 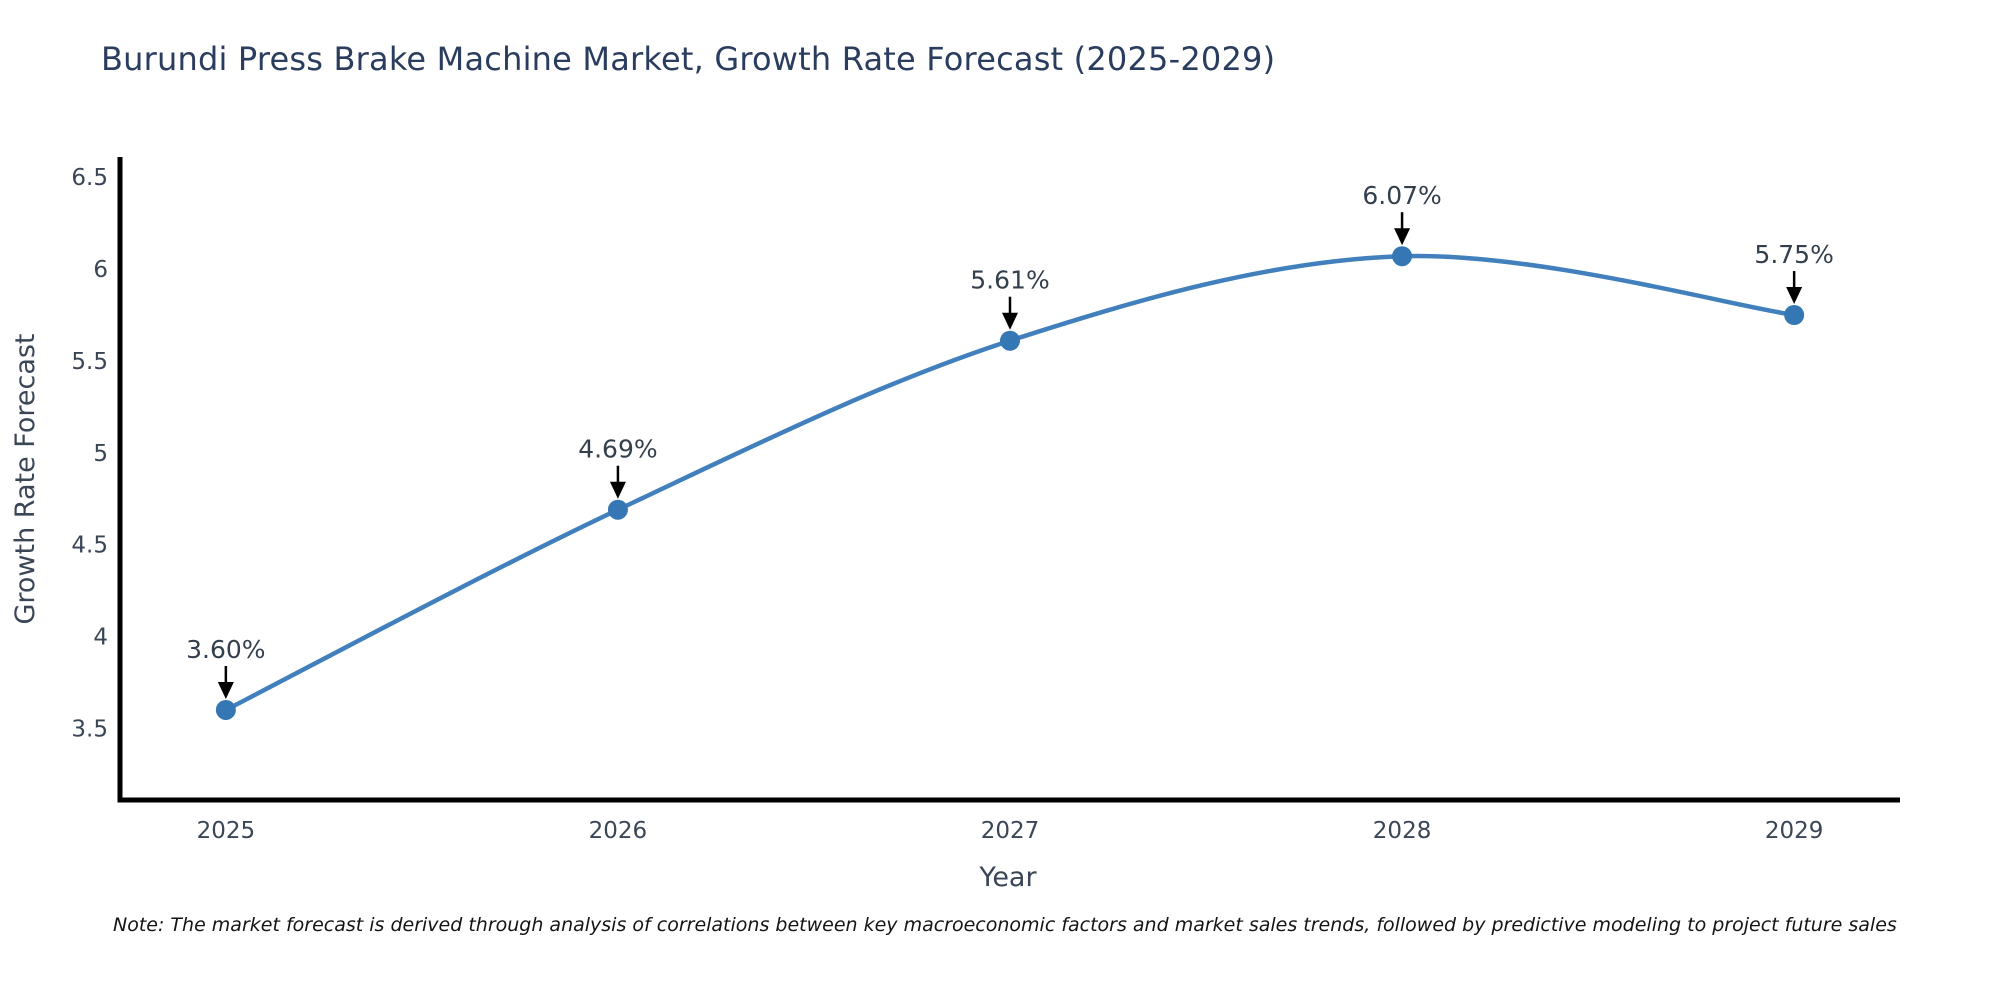 I want to click on x-tick-label: 2027, so click(x=1010, y=831).